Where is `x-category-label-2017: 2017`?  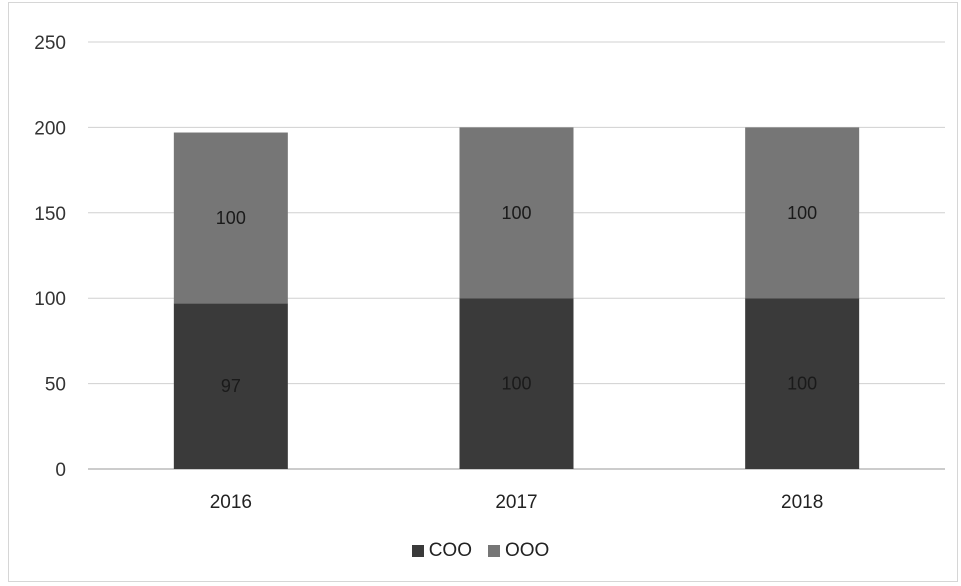 x-category-label-2017: 2017 is located at coordinates (516, 502).